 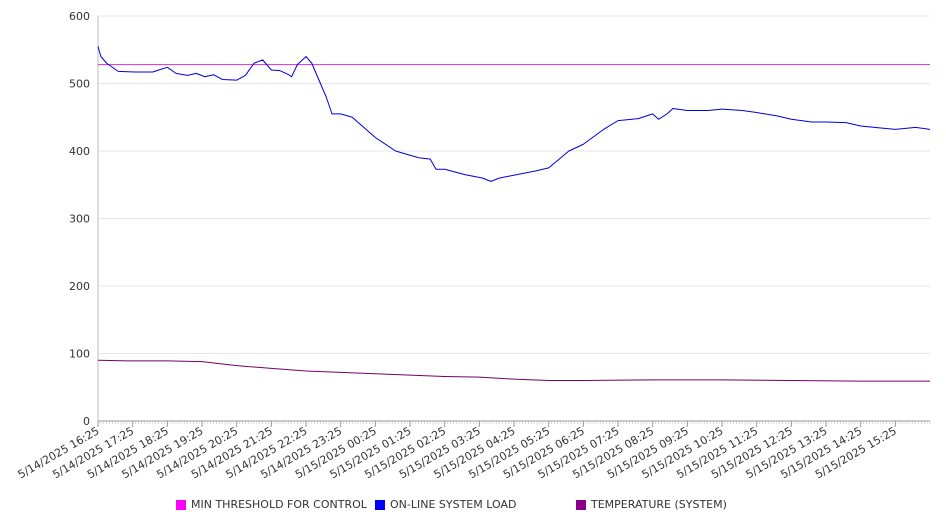 I want to click on y-tick-label: 0, so click(x=86, y=421).